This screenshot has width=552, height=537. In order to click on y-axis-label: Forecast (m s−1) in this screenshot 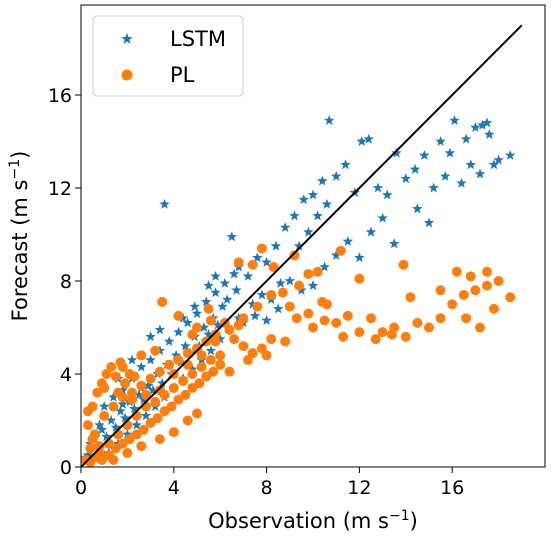, I will do `click(19, 236)`.